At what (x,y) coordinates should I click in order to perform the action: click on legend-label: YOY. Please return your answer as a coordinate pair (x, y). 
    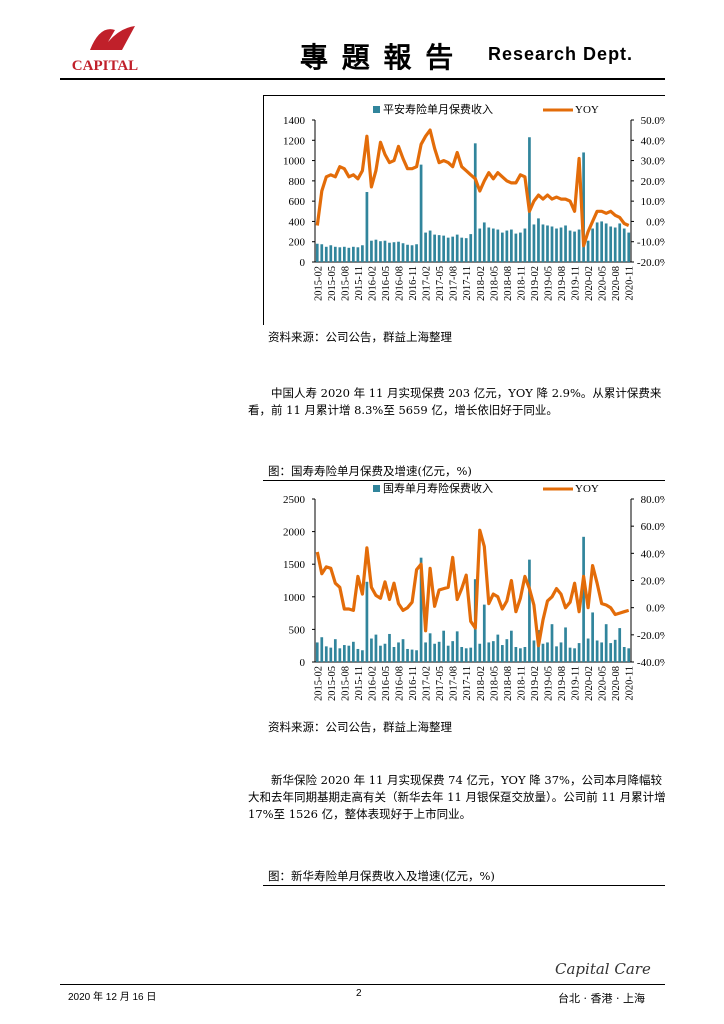
    Looking at the image, I should click on (587, 489).